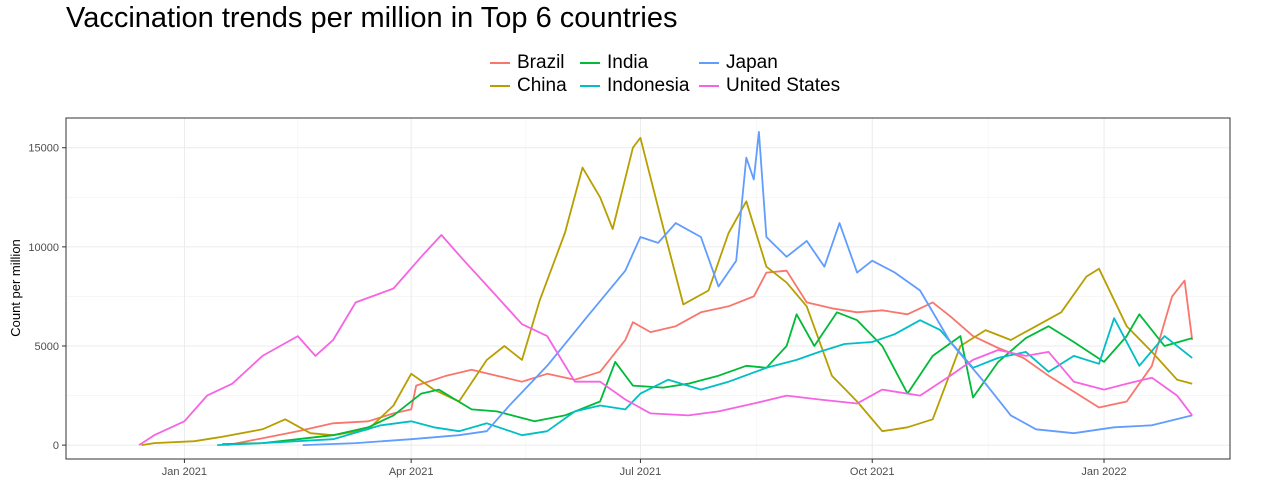 Image resolution: width=1266 pixels, height=484 pixels. I want to click on legend-label-united-states: United States, so click(783, 85).